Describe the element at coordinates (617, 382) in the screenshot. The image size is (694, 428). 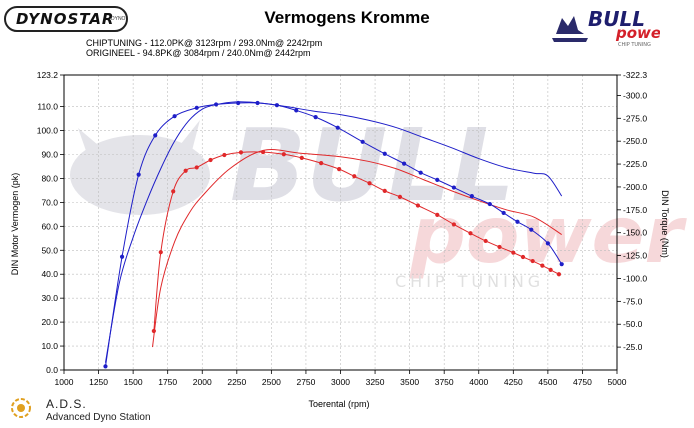
I see `x-tick-label: 5000` at that location.